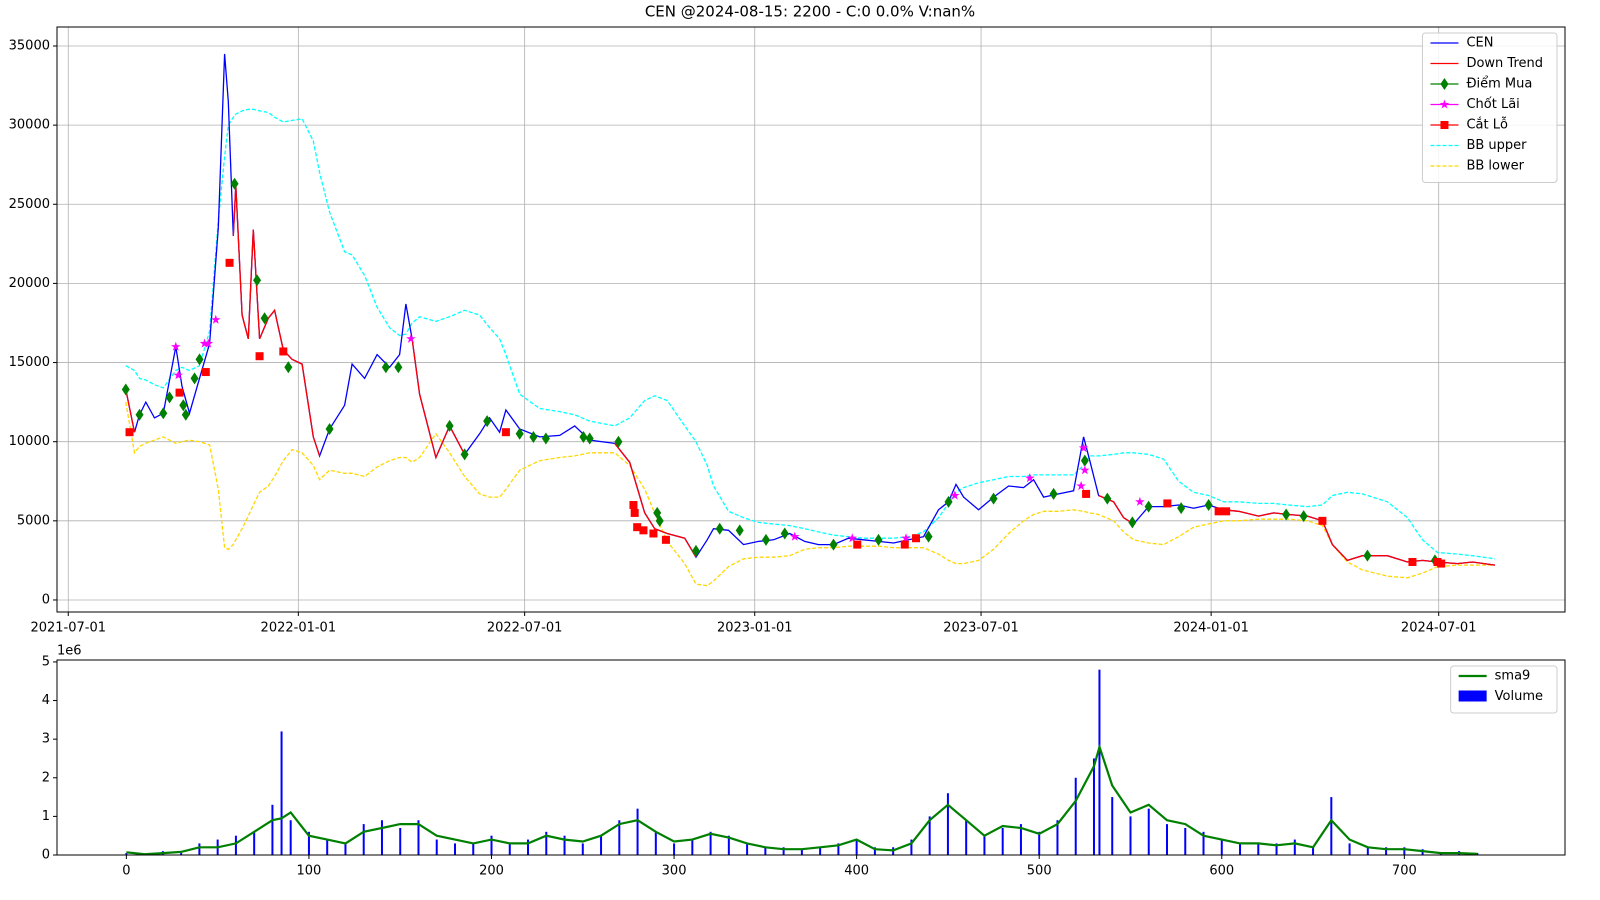 The height and width of the screenshot is (900, 1600). I want to click on y-tick-label: 0, so click(46, 599).